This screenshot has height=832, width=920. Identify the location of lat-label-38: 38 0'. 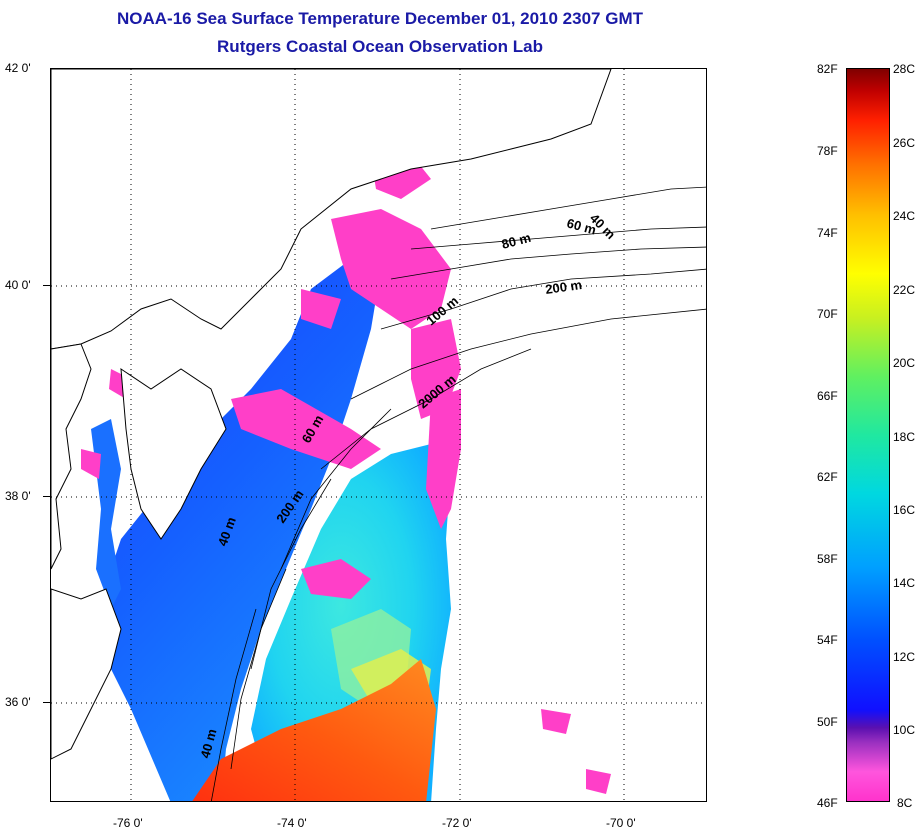
(18, 496).